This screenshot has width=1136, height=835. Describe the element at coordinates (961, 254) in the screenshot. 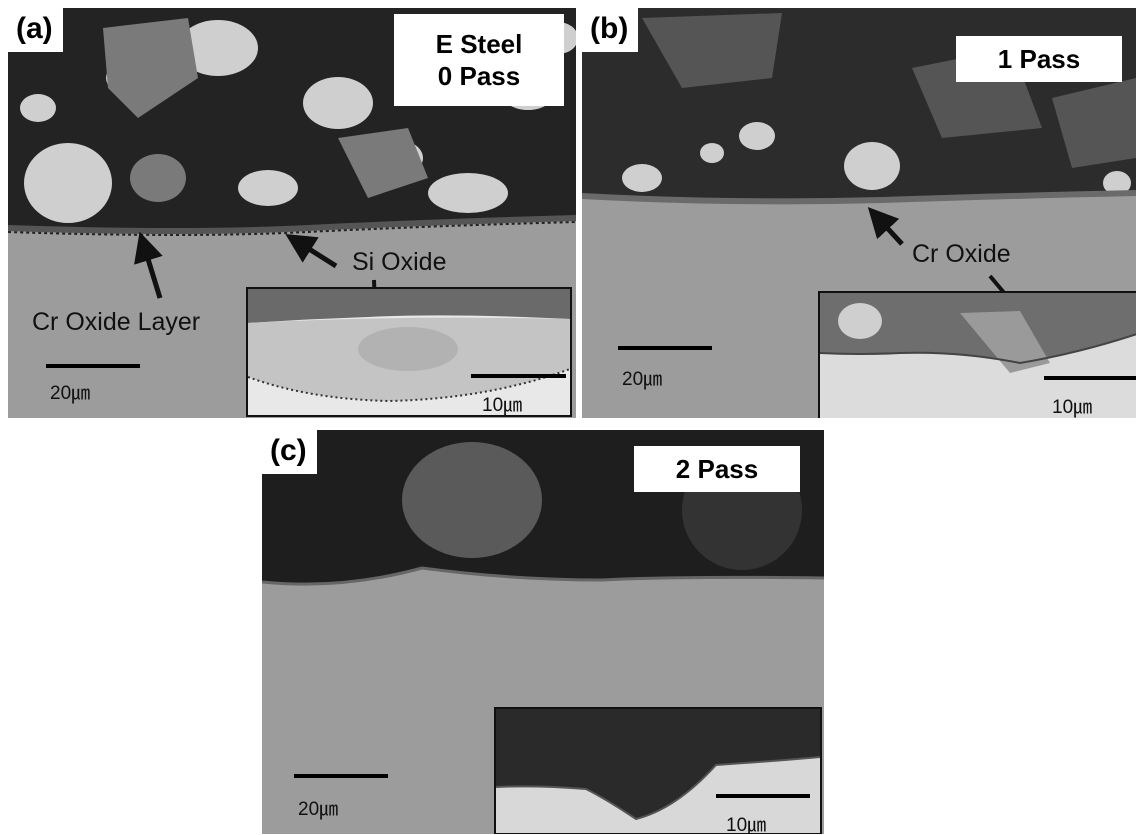

I see `label-cr-oxide: Cr Oxide` at that location.